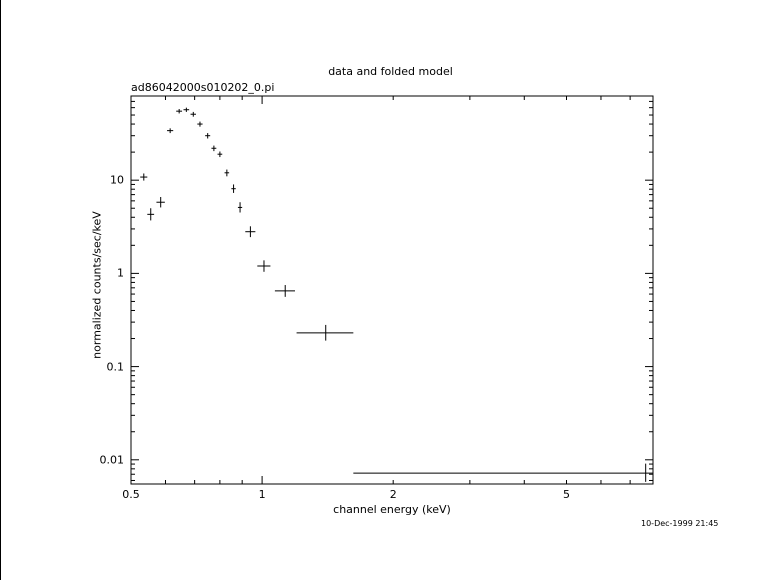  Describe the element at coordinates (120, 273) in the screenshot. I see `y-tick-label: 1` at that location.